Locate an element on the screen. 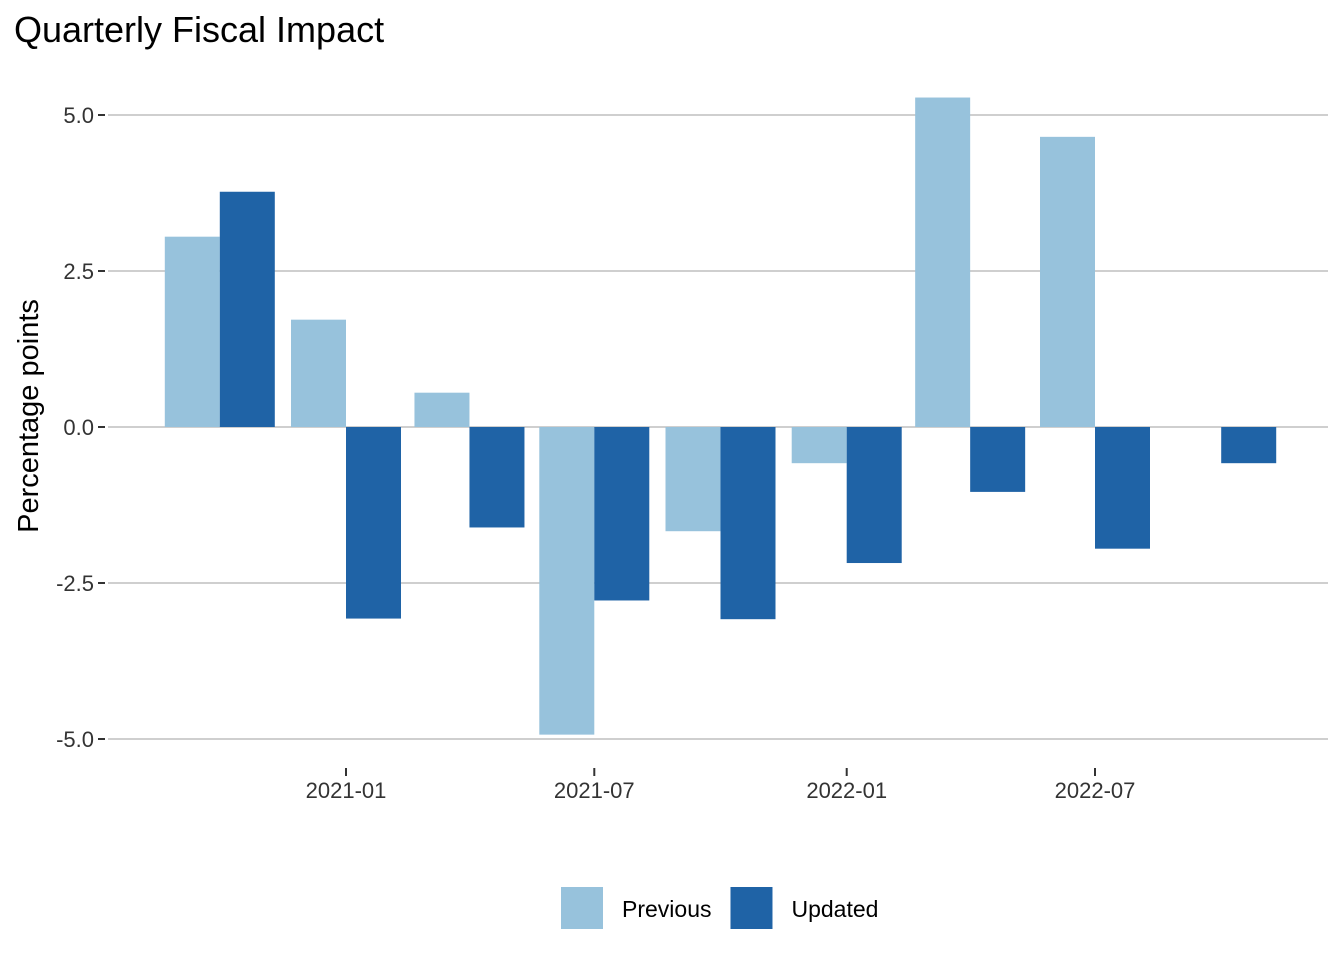 This screenshot has width=1344, height=960. legend-label-updated: Updated is located at coordinates (834, 909).